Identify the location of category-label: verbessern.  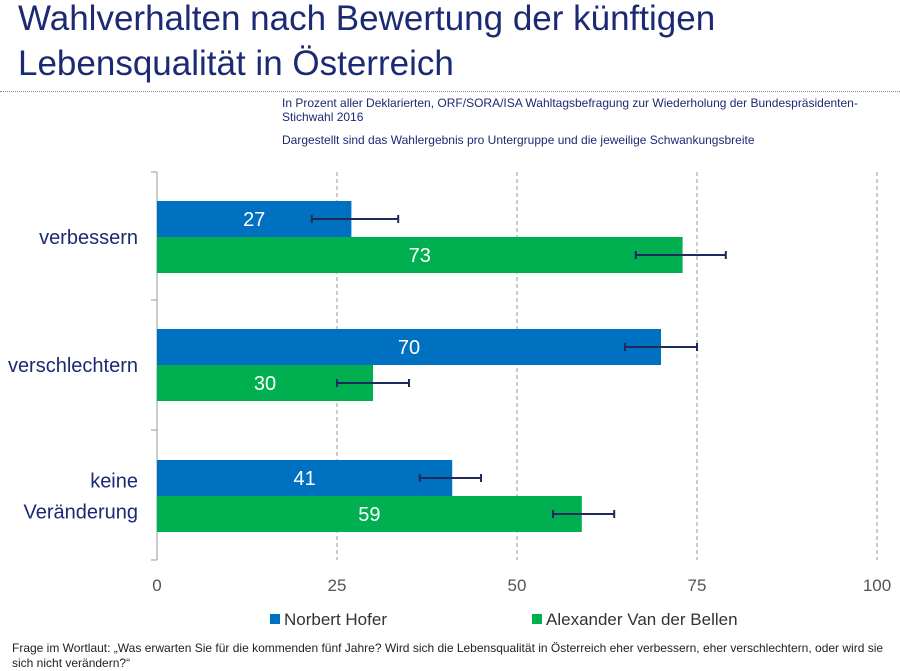
(88, 238).